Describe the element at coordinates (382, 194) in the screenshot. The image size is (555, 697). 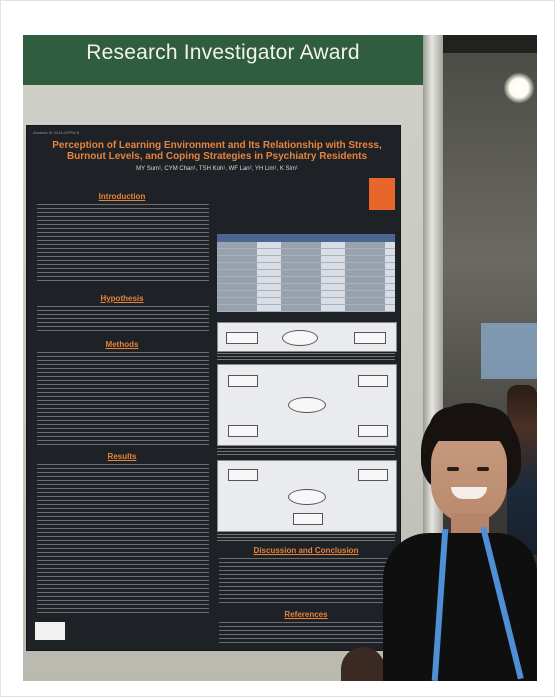
I see `poster-logo-box` at that location.